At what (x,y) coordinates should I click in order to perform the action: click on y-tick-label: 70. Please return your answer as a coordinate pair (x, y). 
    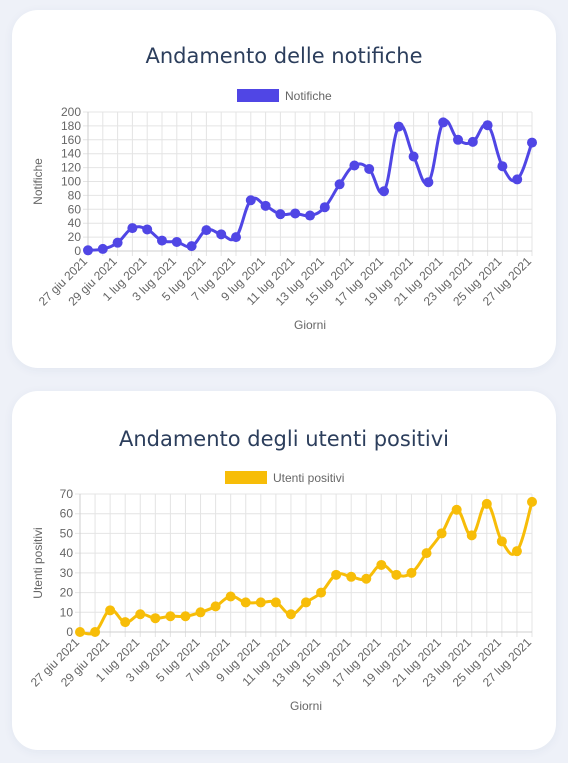
    Looking at the image, I should click on (67, 494).